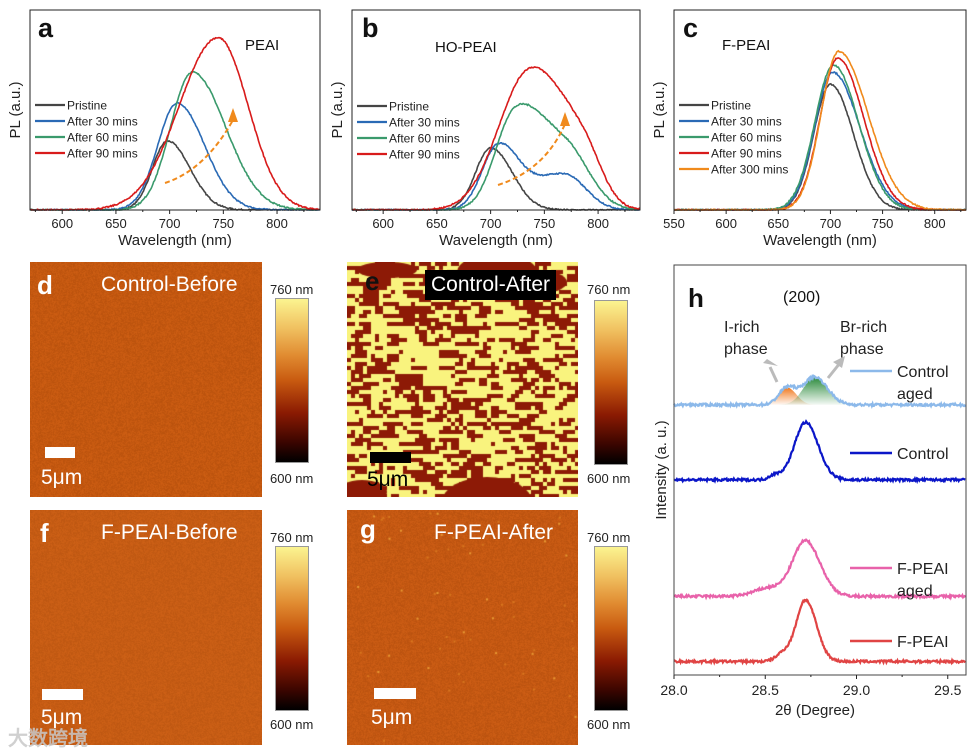 The image size is (980, 753). I want to click on xrd-trace-control-aged, so click(820, 391).